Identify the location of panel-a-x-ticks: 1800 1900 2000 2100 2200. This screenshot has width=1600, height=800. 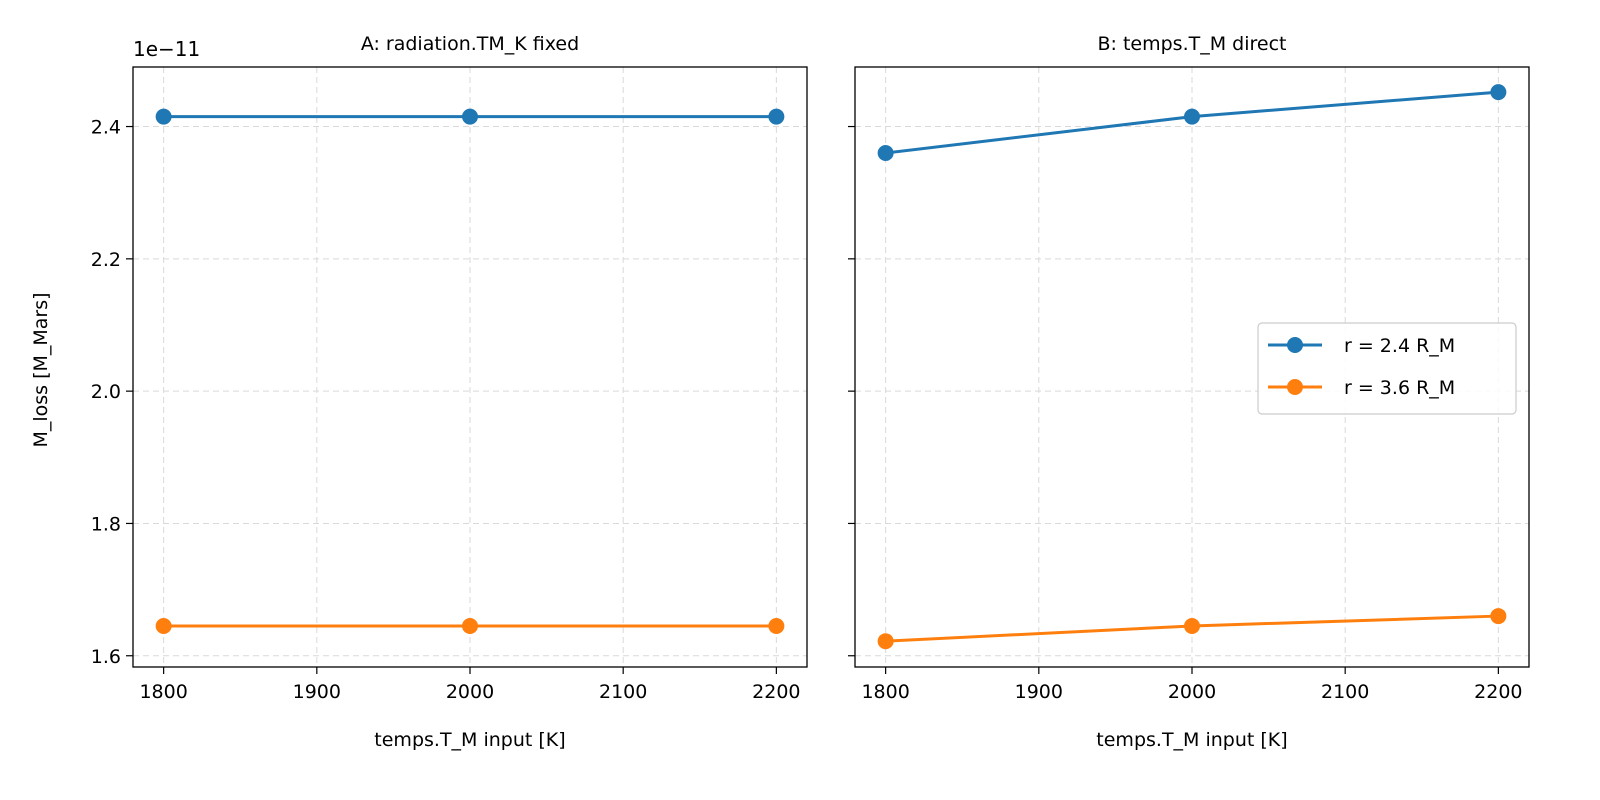
(470, 685).